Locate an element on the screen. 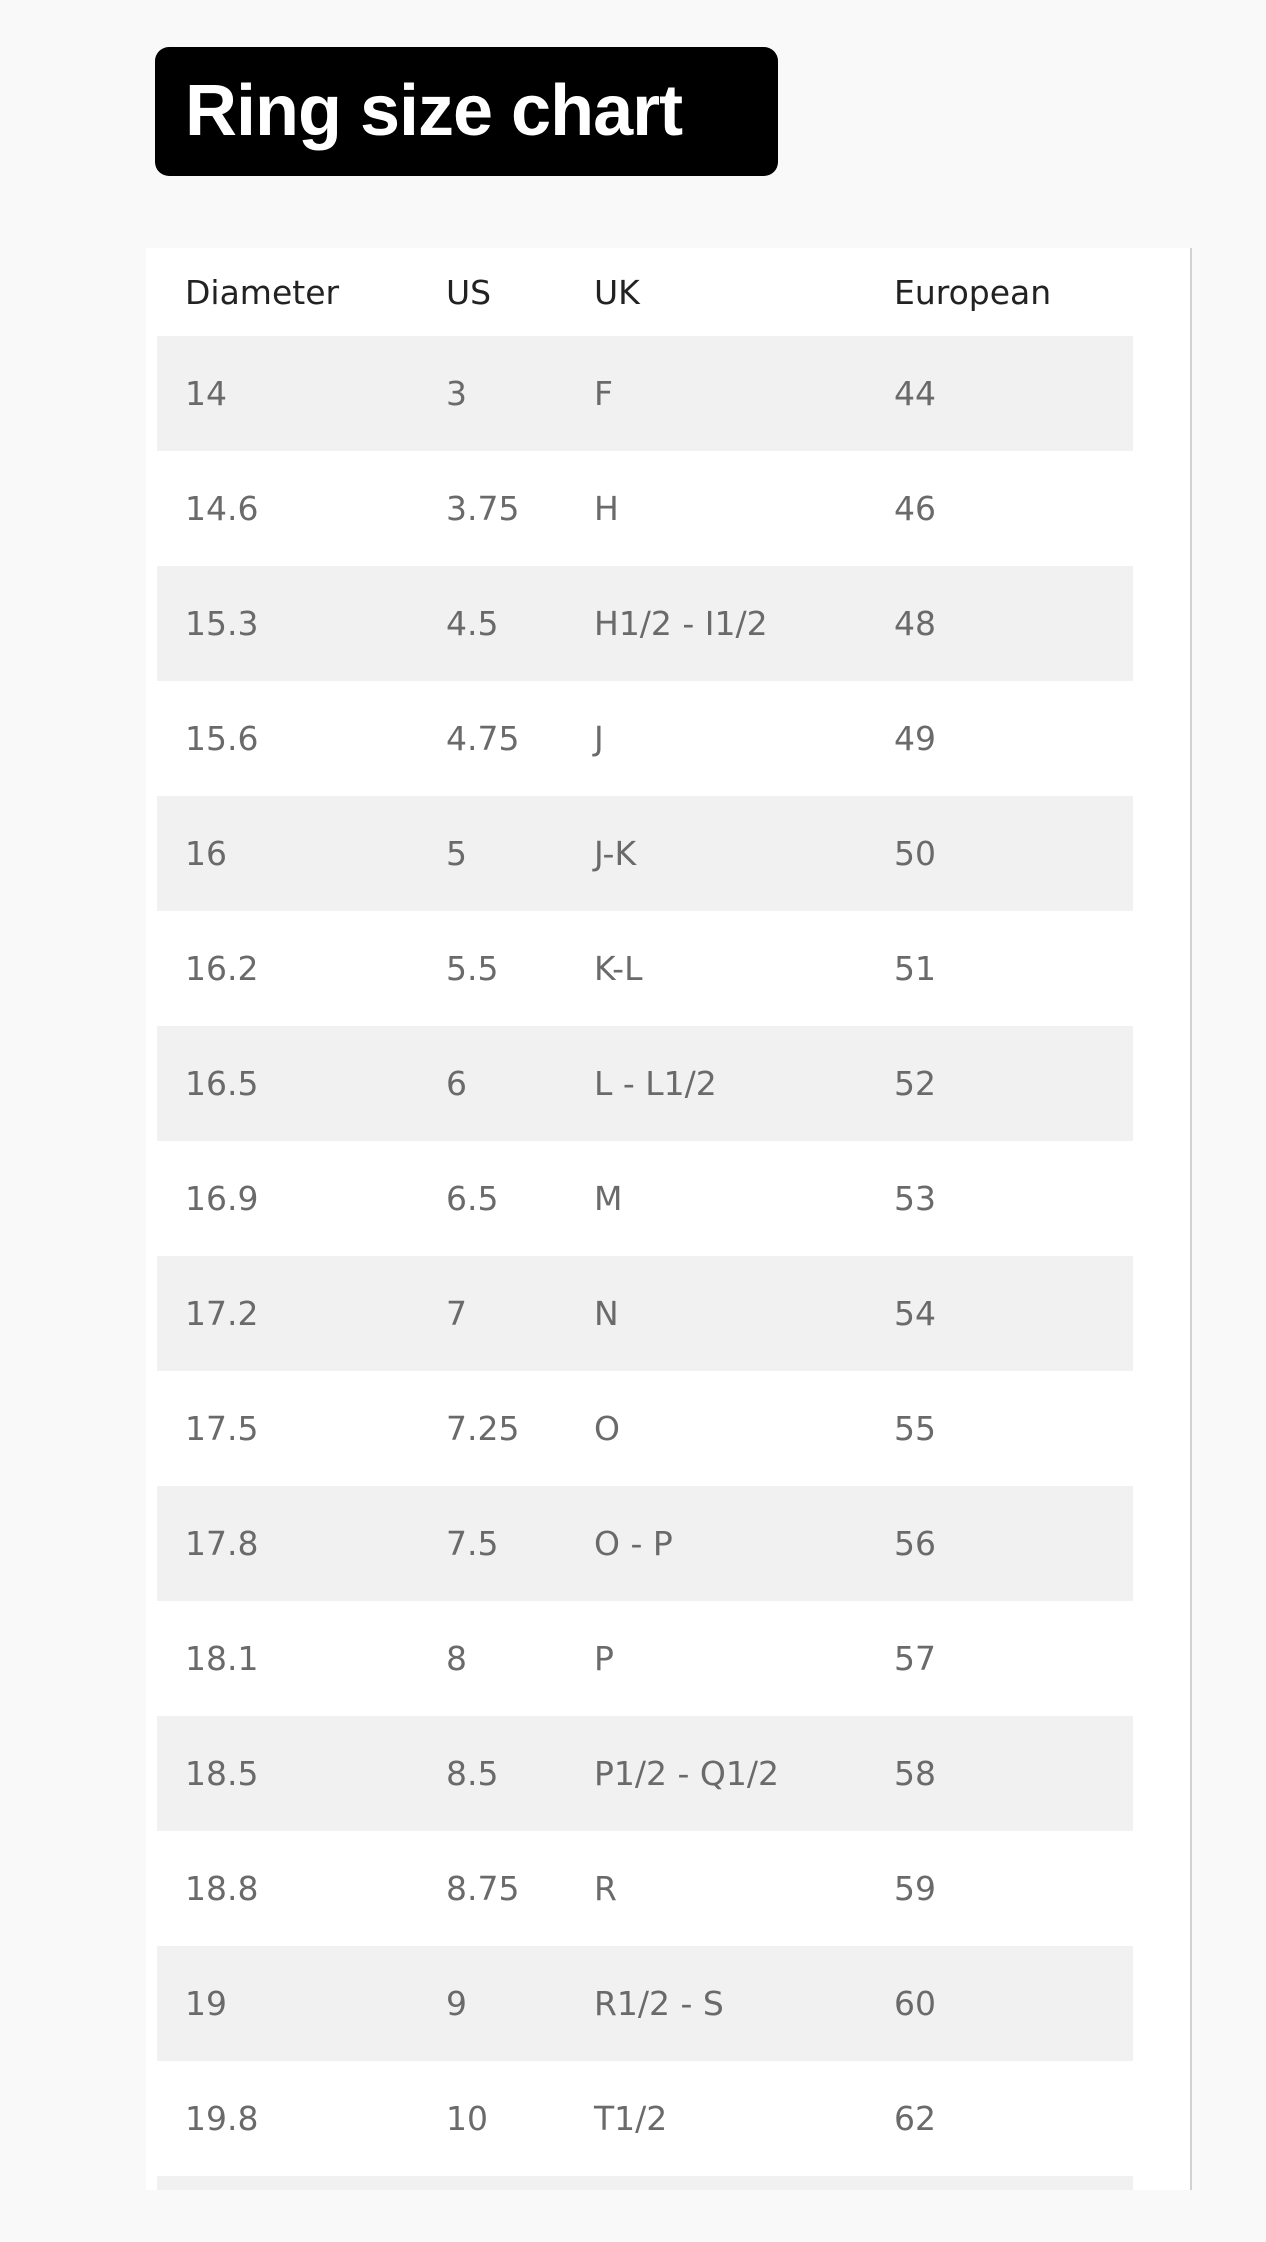  cell-us: 5 is located at coordinates (456, 853).